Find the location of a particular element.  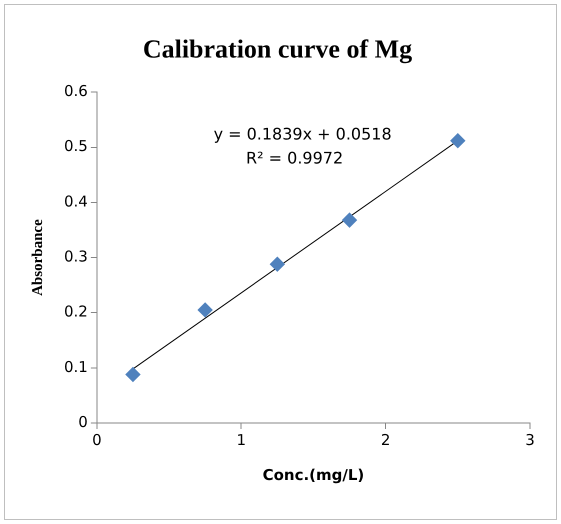

x-tick-label: 1 is located at coordinates (241, 439).